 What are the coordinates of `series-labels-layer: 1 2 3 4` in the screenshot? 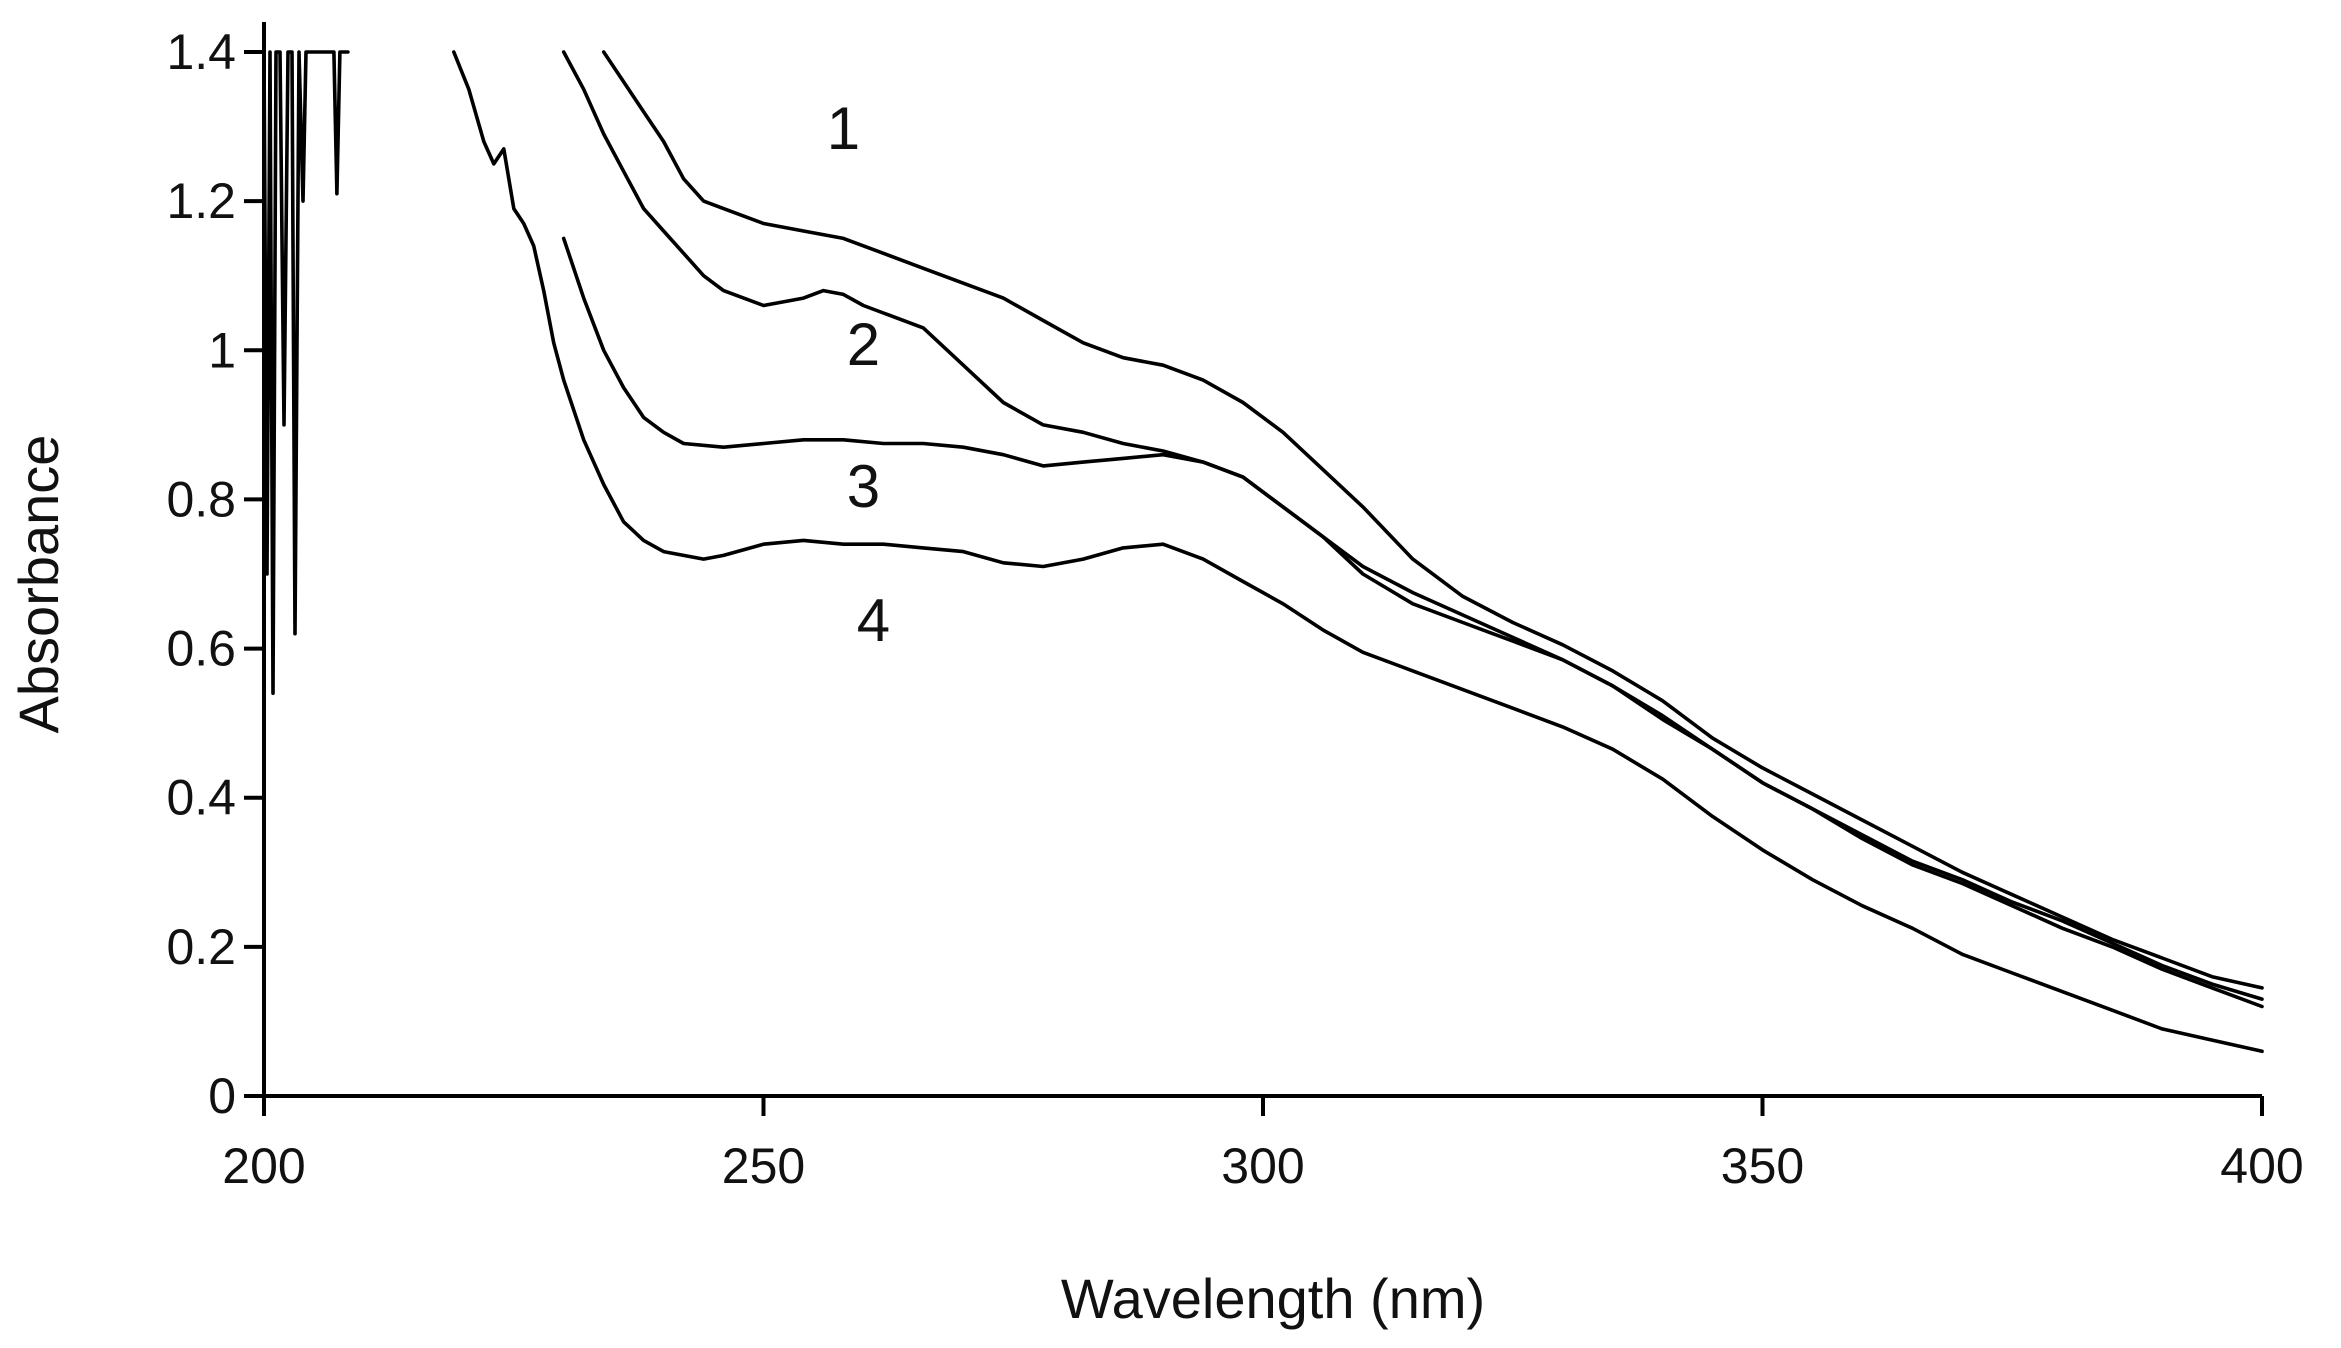 It's located at (858, 374).